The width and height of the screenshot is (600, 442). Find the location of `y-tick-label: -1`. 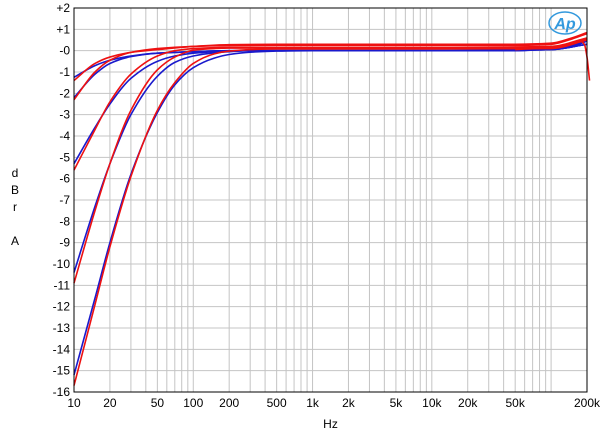

y-tick-label: -1 is located at coordinates (64, 72).